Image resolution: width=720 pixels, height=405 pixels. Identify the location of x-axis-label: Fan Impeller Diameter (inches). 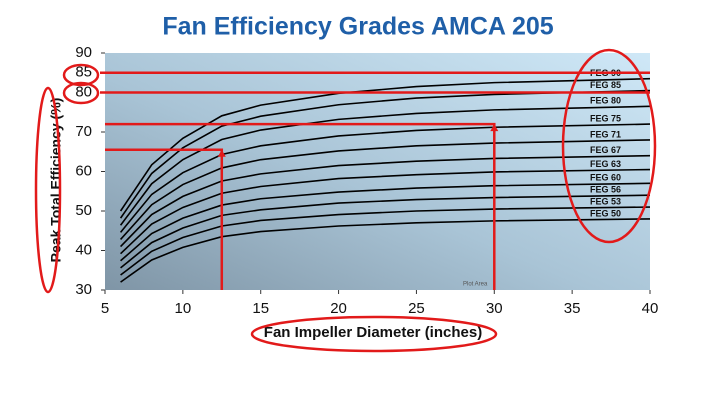
(373, 332).